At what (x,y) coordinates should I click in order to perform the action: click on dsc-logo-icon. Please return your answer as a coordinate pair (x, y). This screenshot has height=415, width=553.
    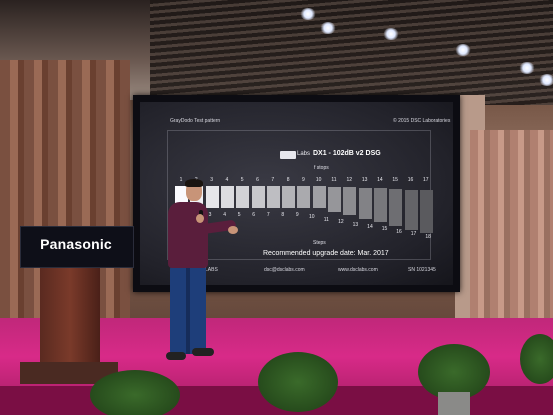
    Looking at the image, I should click on (288, 155).